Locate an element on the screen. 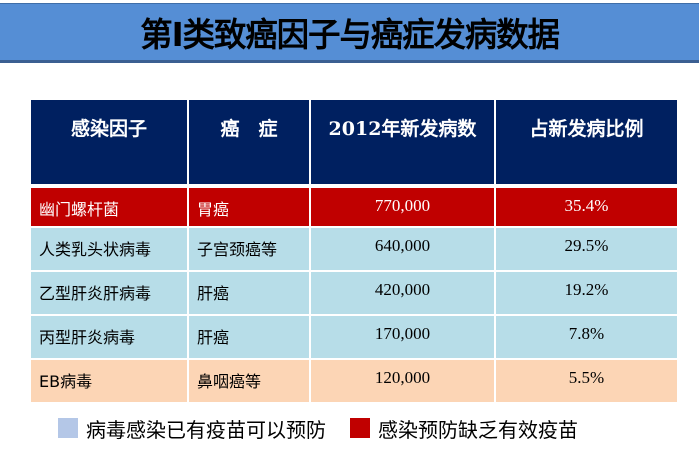 This screenshot has width=699, height=454. cell-agent: 人类乳头状病毒 is located at coordinates (110, 249).